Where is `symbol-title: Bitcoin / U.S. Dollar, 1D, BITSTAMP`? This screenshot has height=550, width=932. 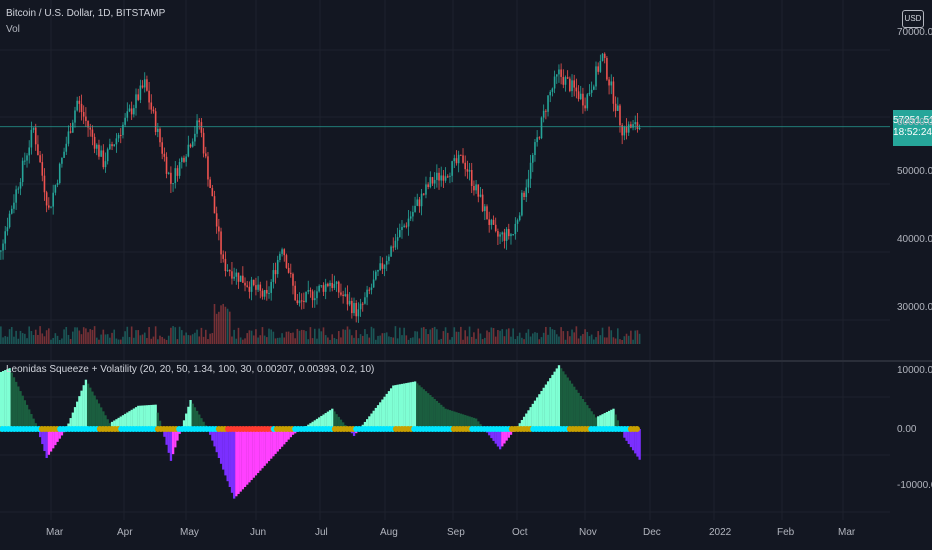
symbol-title: Bitcoin / U.S. Dollar, 1D, BITSTAMP is located at coordinates (86, 13).